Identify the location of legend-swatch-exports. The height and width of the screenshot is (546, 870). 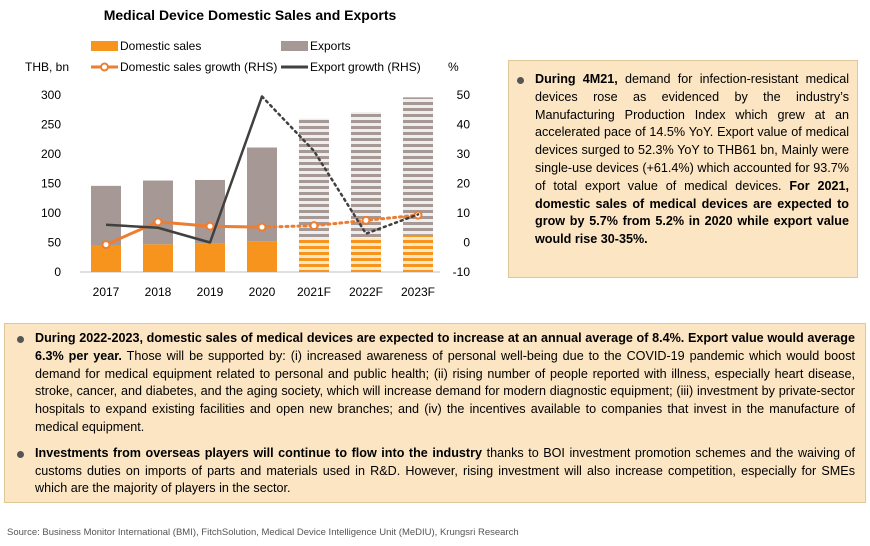
(294, 46).